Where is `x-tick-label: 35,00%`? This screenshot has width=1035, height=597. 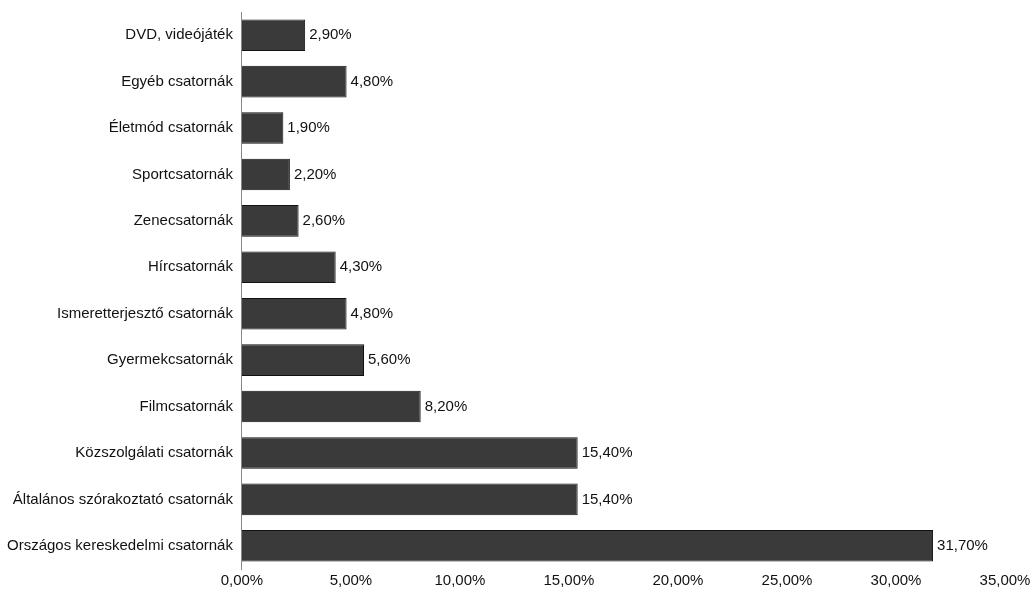
x-tick-label: 35,00% is located at coordinates (1005, 580).